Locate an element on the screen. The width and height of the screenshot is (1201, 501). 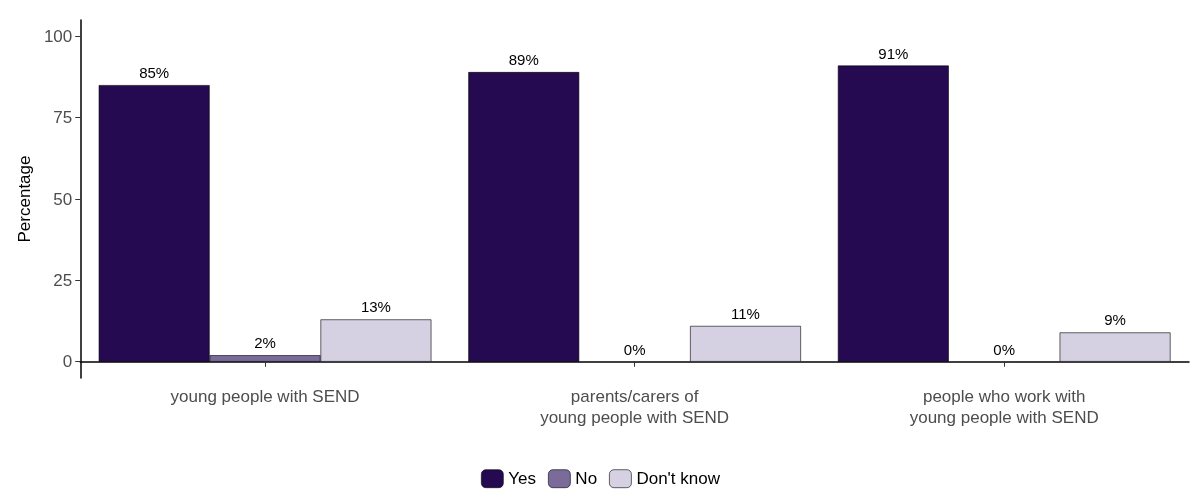
y-tick-label: 75 is located at coordinates (63, 118).